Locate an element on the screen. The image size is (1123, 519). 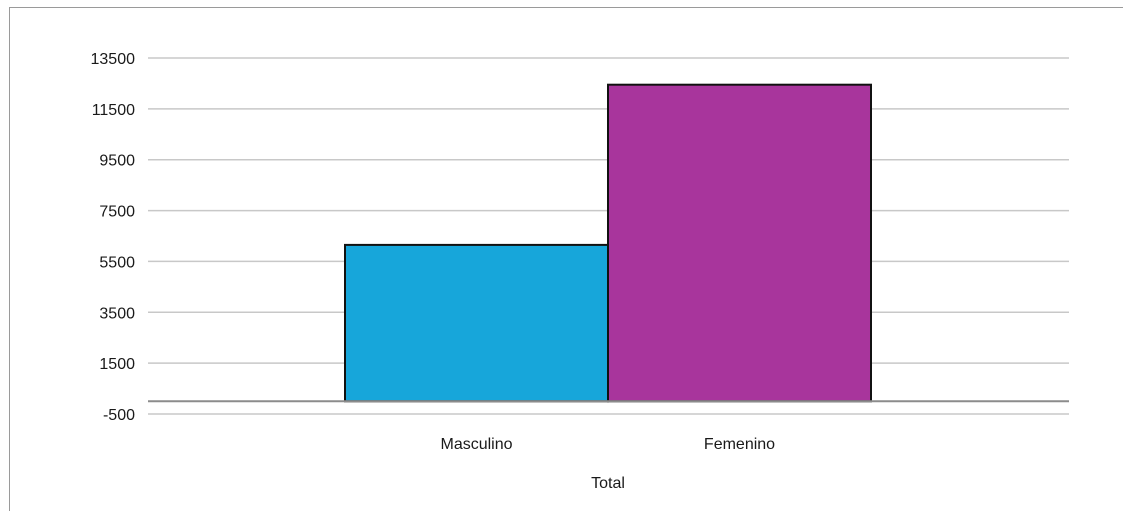
y-axis-ticks: -500 1500 3500 5500 7500 9500 11500 13500 is located at coordinates (113, 237).